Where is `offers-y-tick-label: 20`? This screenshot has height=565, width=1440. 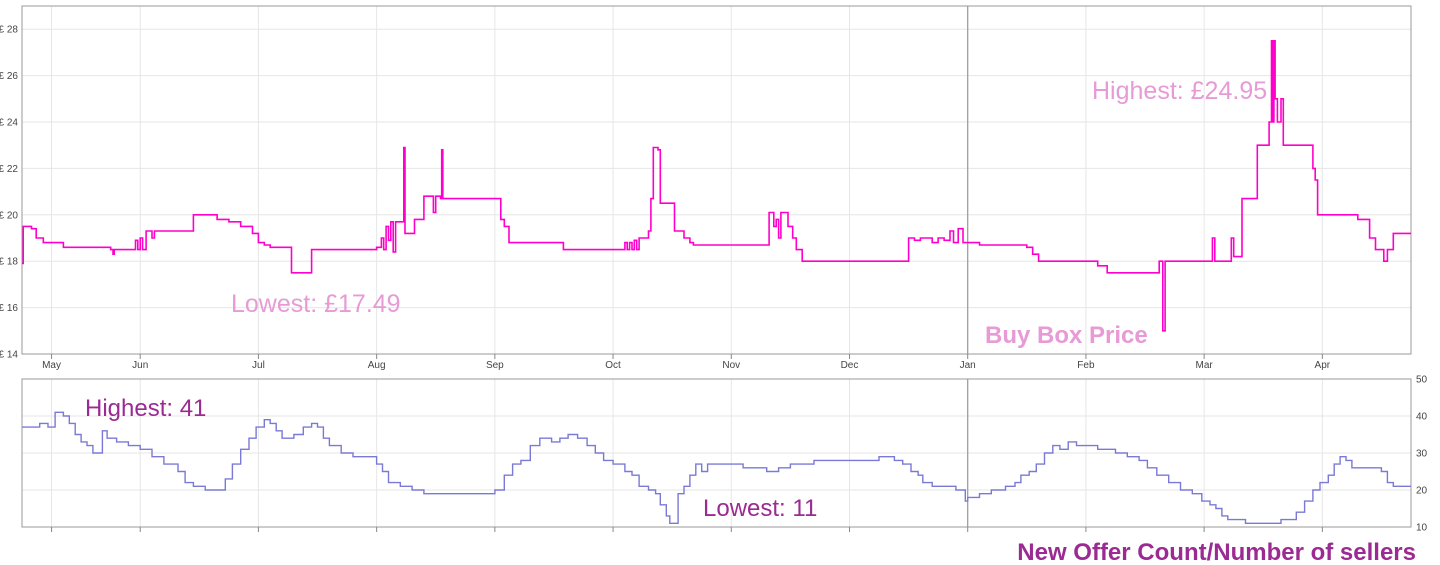 offers-y-tick-label: 20 is located at coordinates (1422, 491).